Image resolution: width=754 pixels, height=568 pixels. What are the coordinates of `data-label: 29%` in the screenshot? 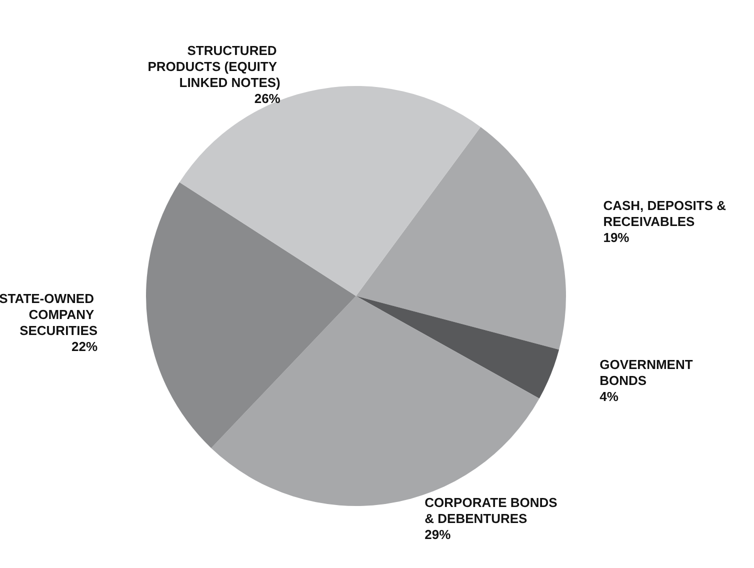 It's located at (438, 534).